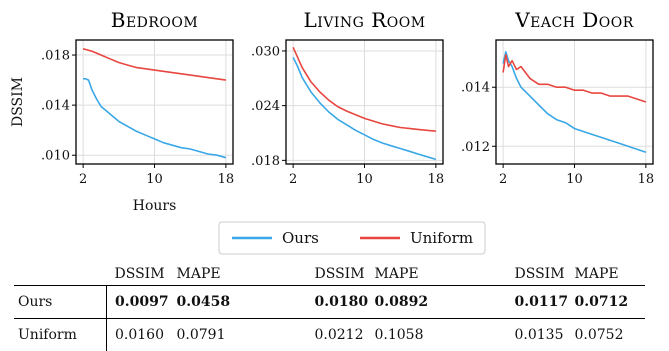  What do you see at coordinates (364, 20) in the screenshot?
I see `chart-title: Living Room` at bounding box center [364, 20].